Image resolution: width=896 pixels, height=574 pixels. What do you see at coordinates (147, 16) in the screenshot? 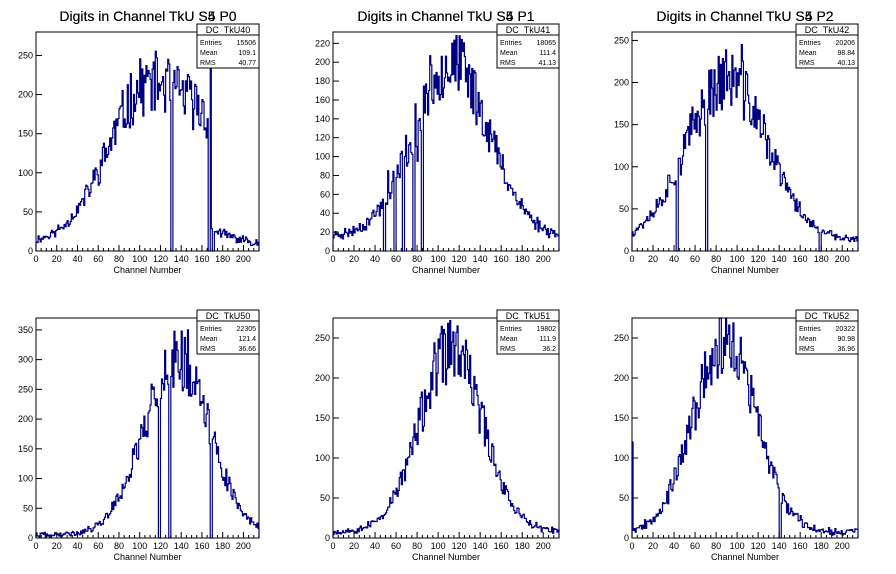
I see `chart-title: Digits in Channel TkU S5 P0` at bounding box center [147, 16].